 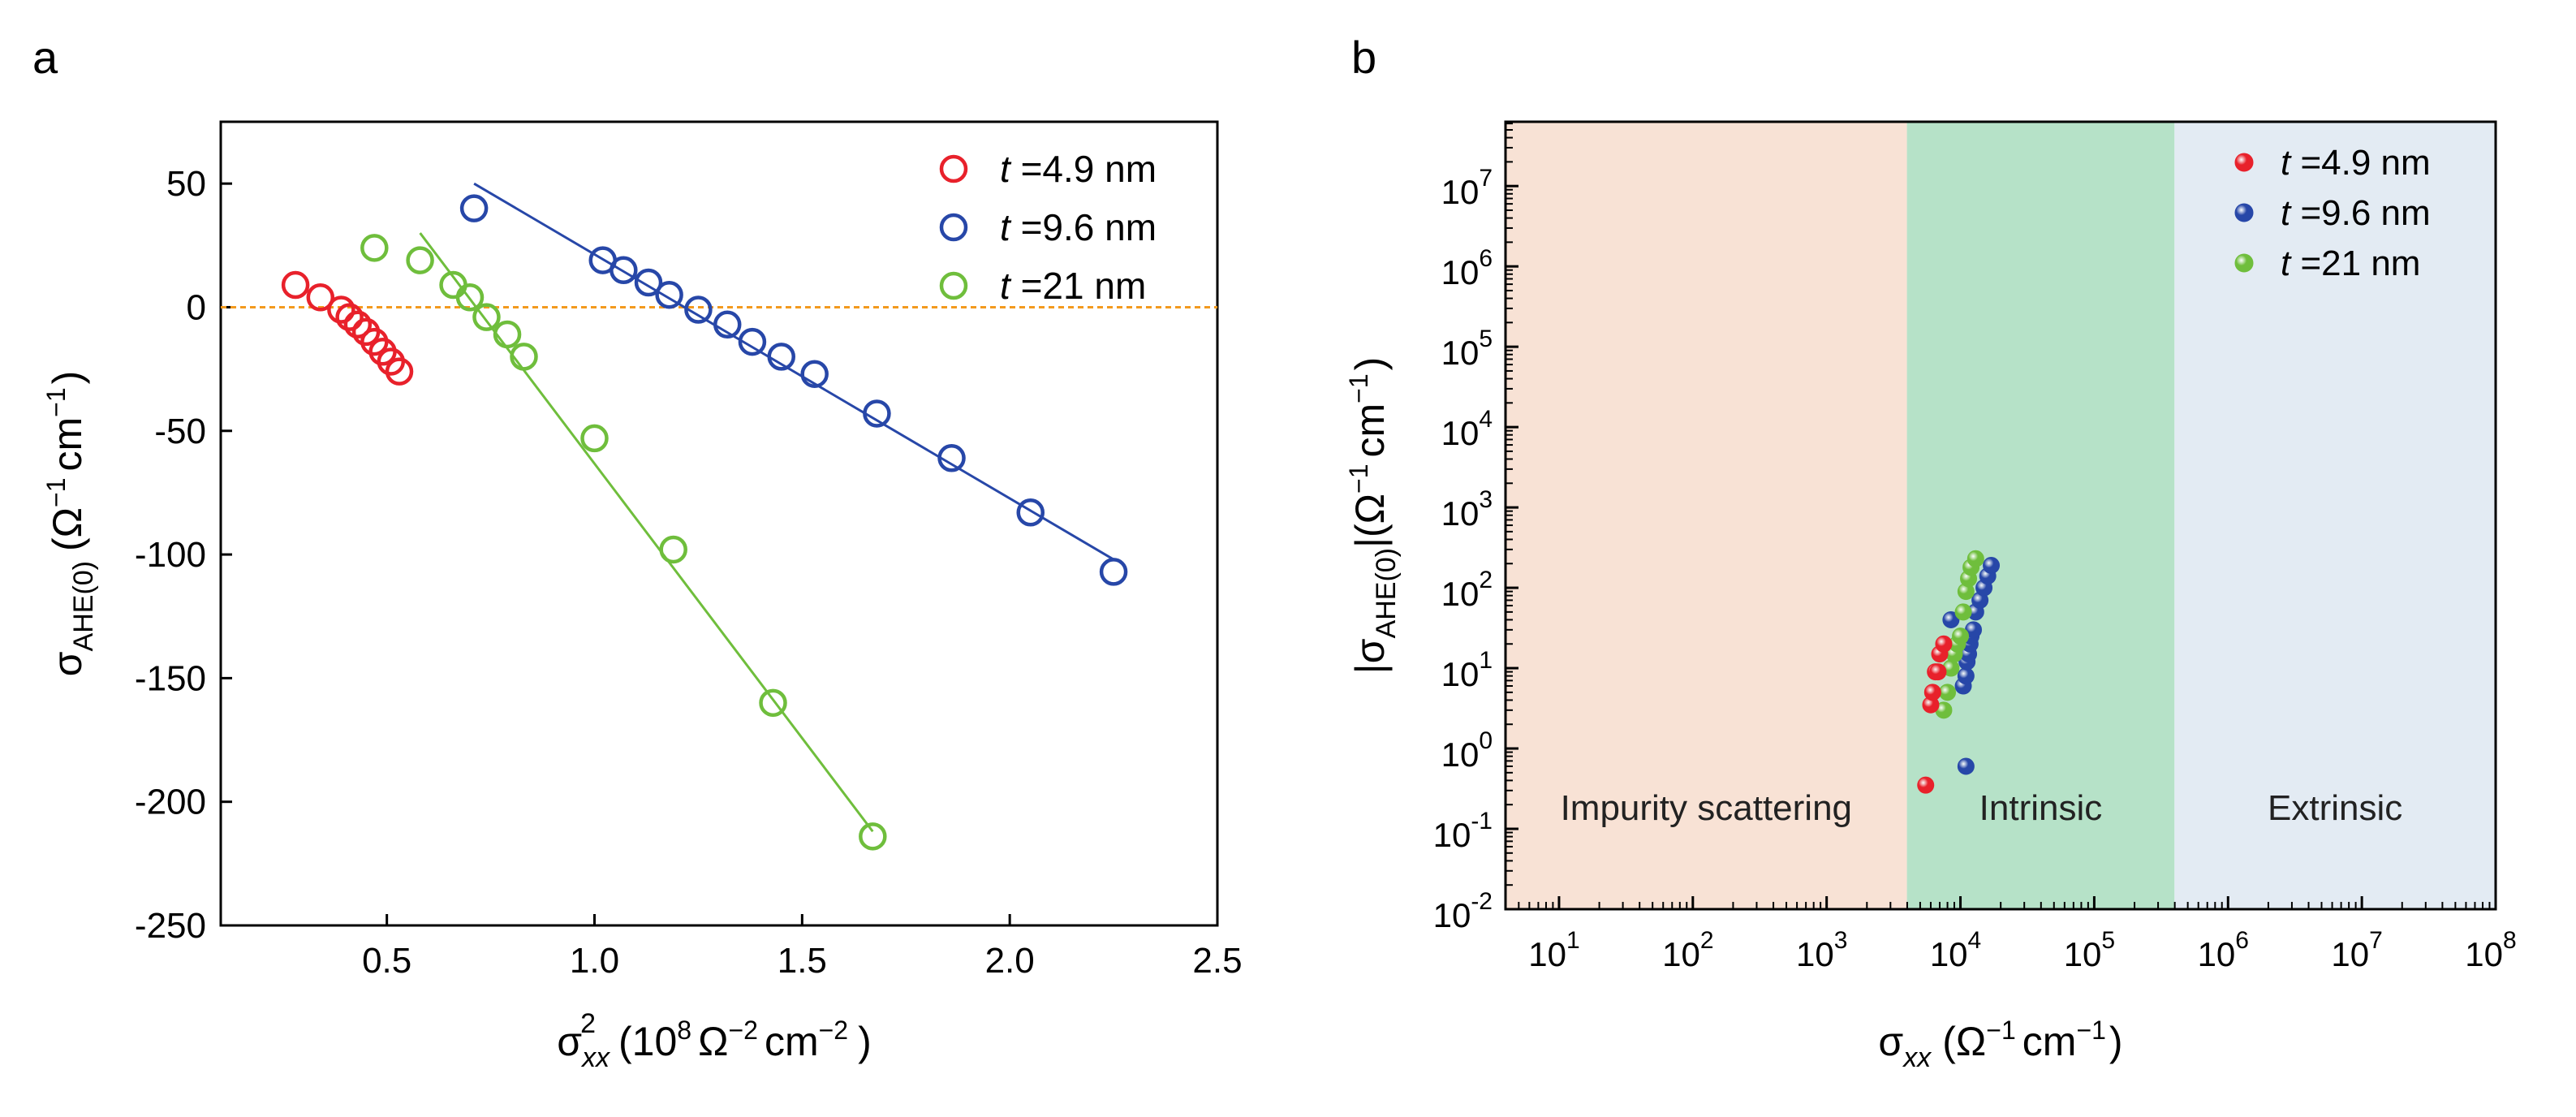 What do you see at coordinates (171, 555) in the screenshot?
I see `a-y-tick-label: -100` at bounding box center [171, 555].